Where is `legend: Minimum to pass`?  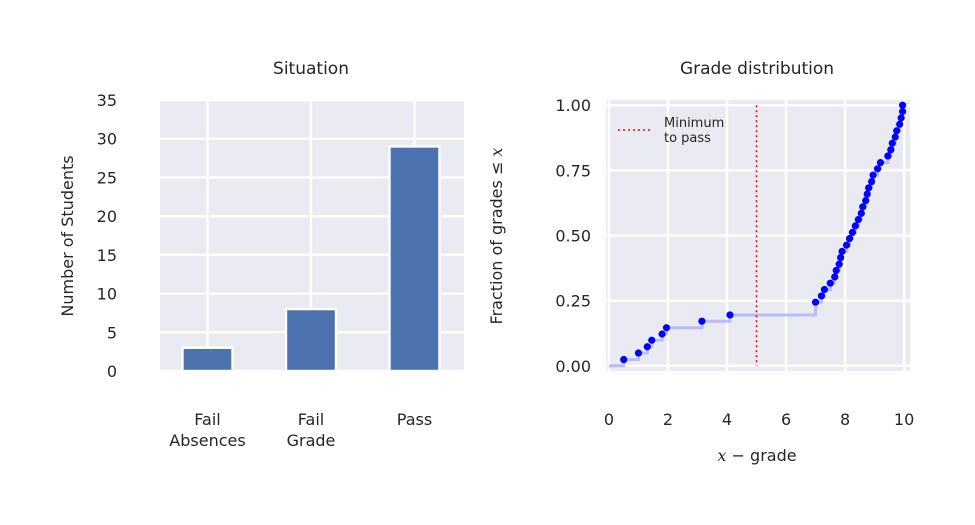
legend: Minimum to pass is located at coordinates (671, 131).